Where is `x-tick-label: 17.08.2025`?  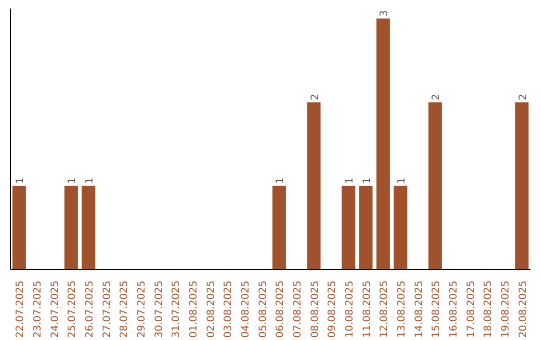
x-tick-label: 17.08.2025 is located at coordinates (471, 309).